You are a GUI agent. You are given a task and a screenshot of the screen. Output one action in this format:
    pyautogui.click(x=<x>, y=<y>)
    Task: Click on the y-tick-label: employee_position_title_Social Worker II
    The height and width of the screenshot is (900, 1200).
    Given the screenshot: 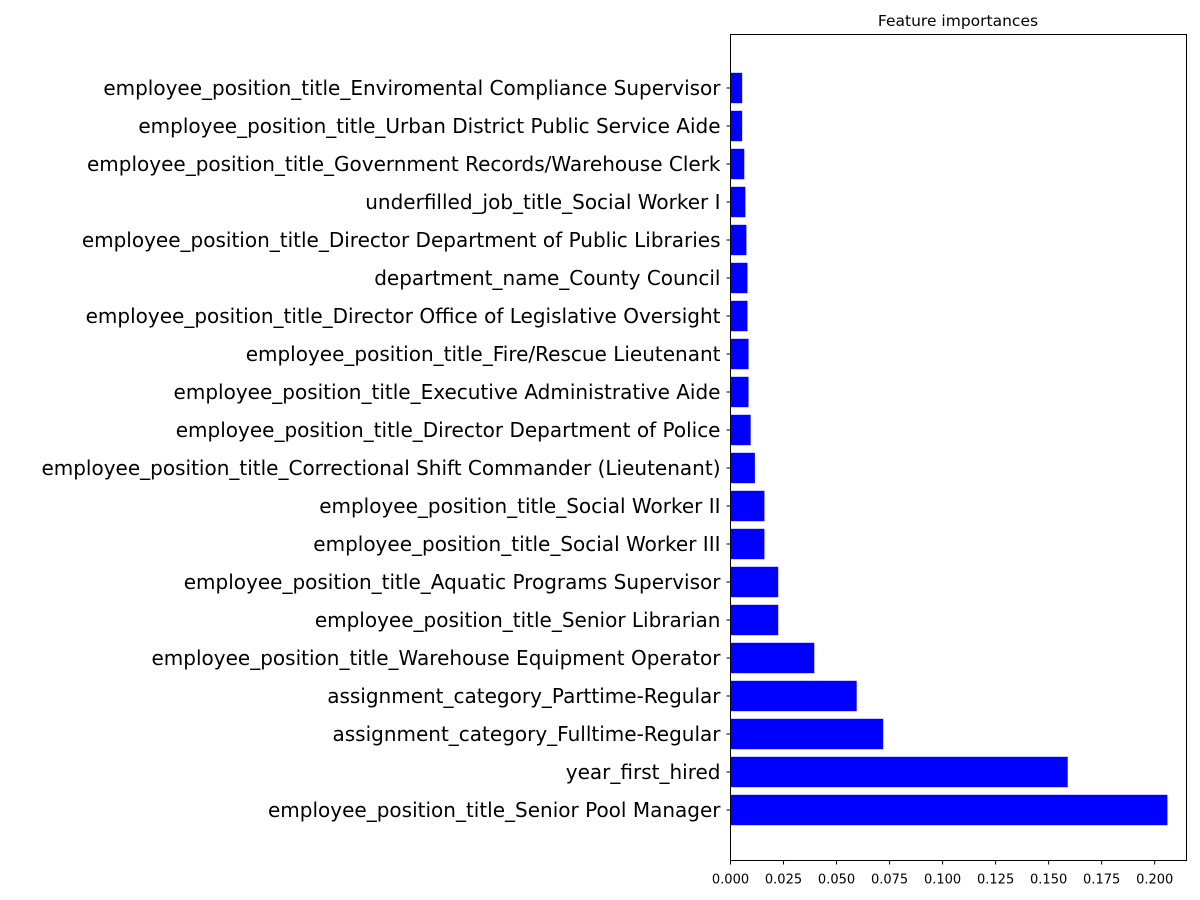 What is the action you would take?
    pyautogui.click(x=519, y=506)
    